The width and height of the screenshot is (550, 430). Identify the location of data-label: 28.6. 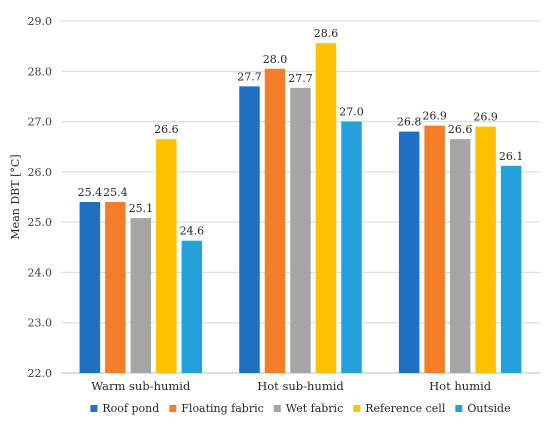
(326, 33).